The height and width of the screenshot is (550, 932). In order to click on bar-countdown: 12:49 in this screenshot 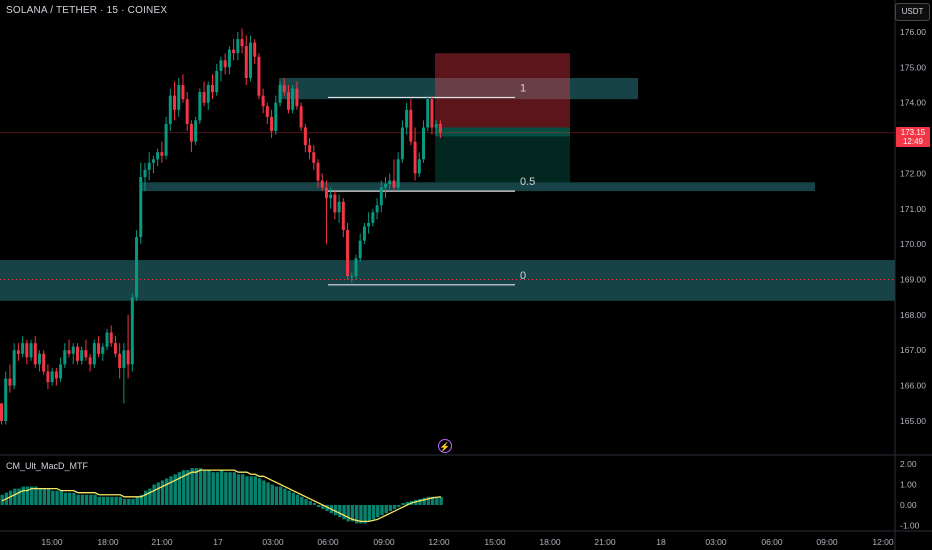, I will do `click(913, 141)`.